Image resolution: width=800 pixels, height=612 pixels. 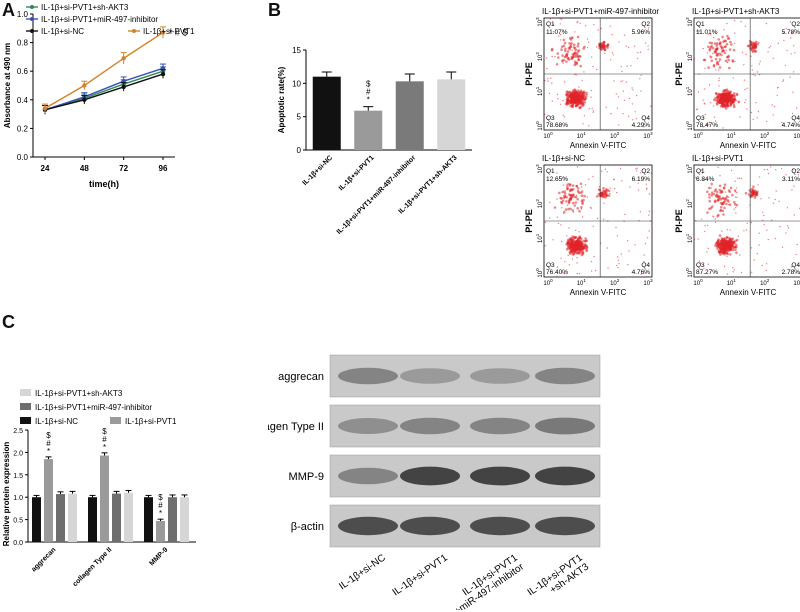 What do you see at coordinates (84, 100) in the screenshot?
I see `data-point` at bounding box center [84, 100].